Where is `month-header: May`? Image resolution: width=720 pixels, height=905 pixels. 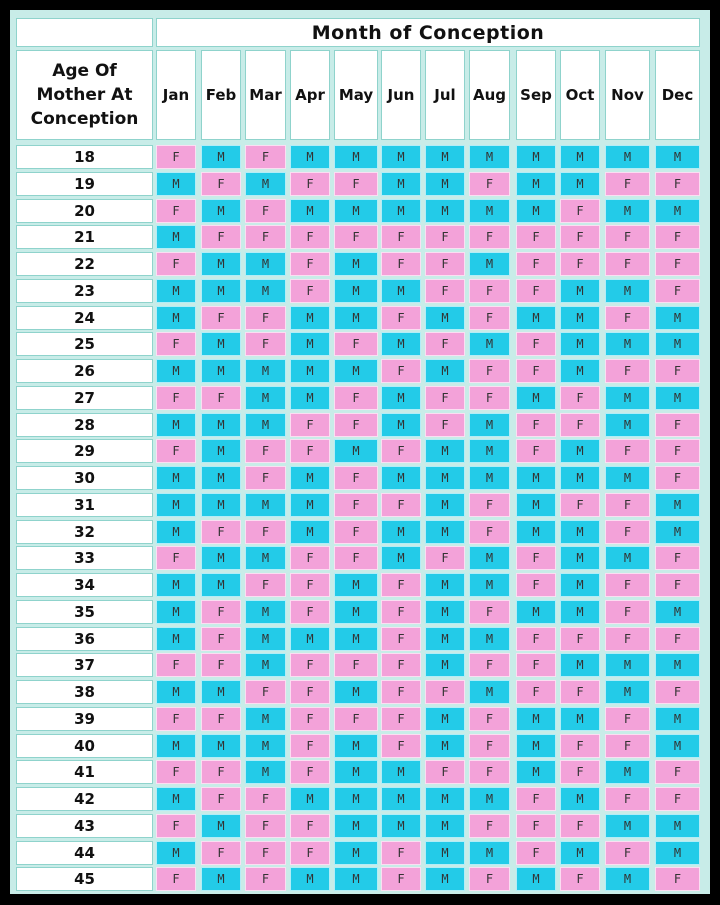 month-header: May is located at coordinates (356, 95).